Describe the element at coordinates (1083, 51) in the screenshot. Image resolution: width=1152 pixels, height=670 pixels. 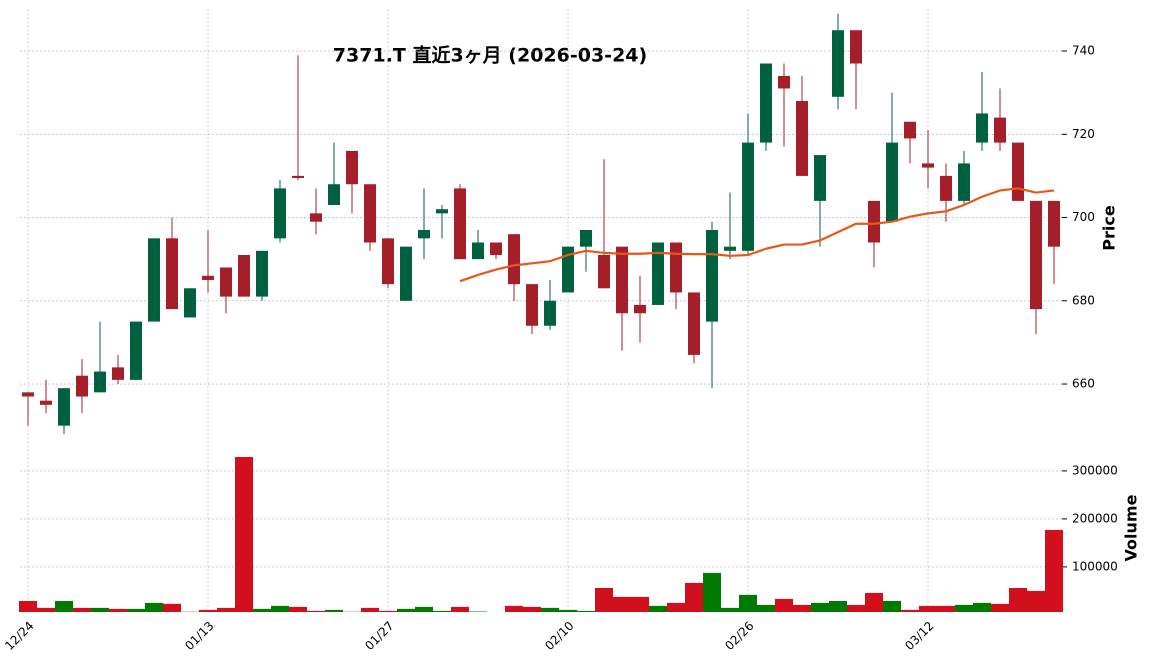
I see `y-tick-label: 740` at that location.